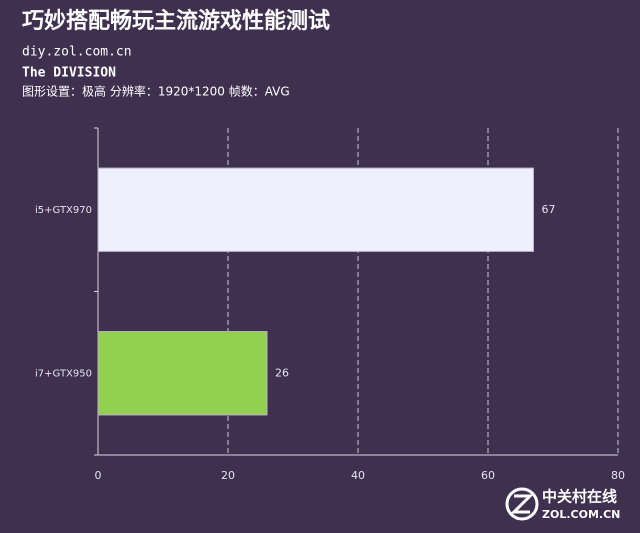 This screenshot has width=640, height=533. I want to click on watermark-name: 中关村在线, so click(579, 497).